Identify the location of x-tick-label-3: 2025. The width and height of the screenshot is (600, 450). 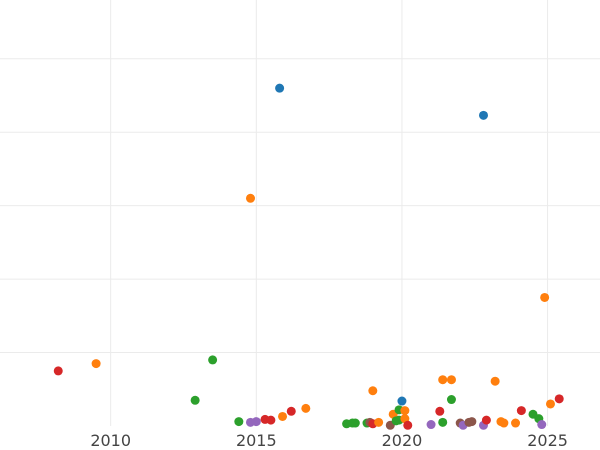
(547, 440).